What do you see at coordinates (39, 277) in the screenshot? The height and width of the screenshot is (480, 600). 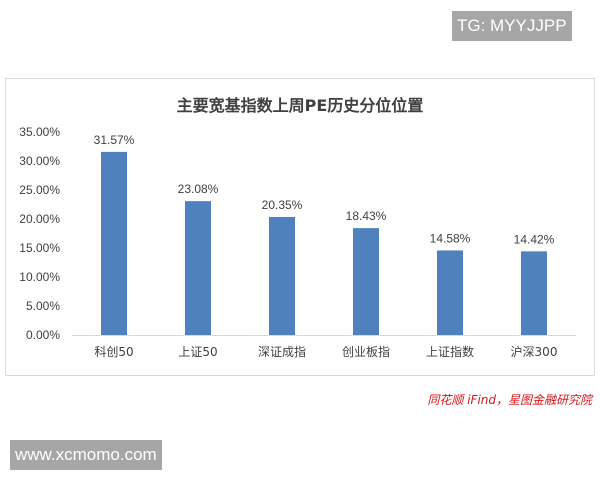 I see `y-tick-label: 10.00%` at bounding box center [39, 277].